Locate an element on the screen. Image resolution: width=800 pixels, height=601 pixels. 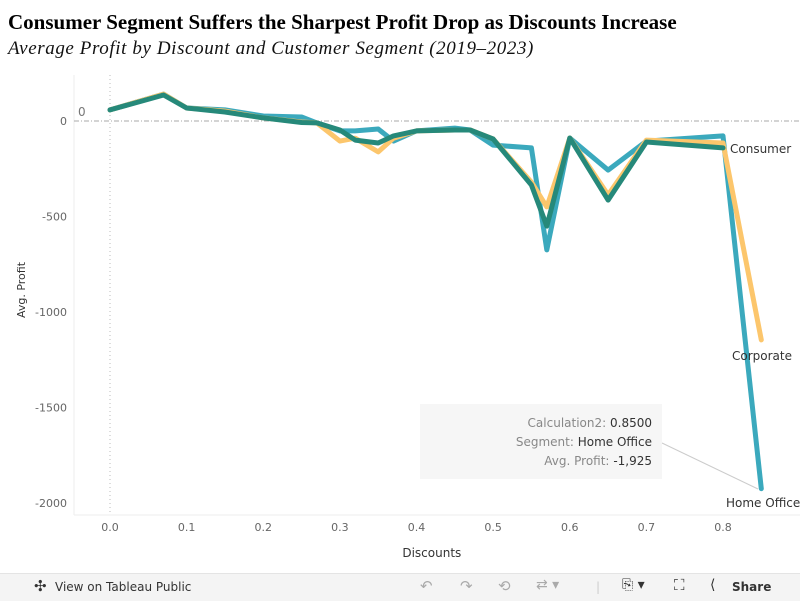
reference-line-label: 0 is located at coordinates (82, 112).